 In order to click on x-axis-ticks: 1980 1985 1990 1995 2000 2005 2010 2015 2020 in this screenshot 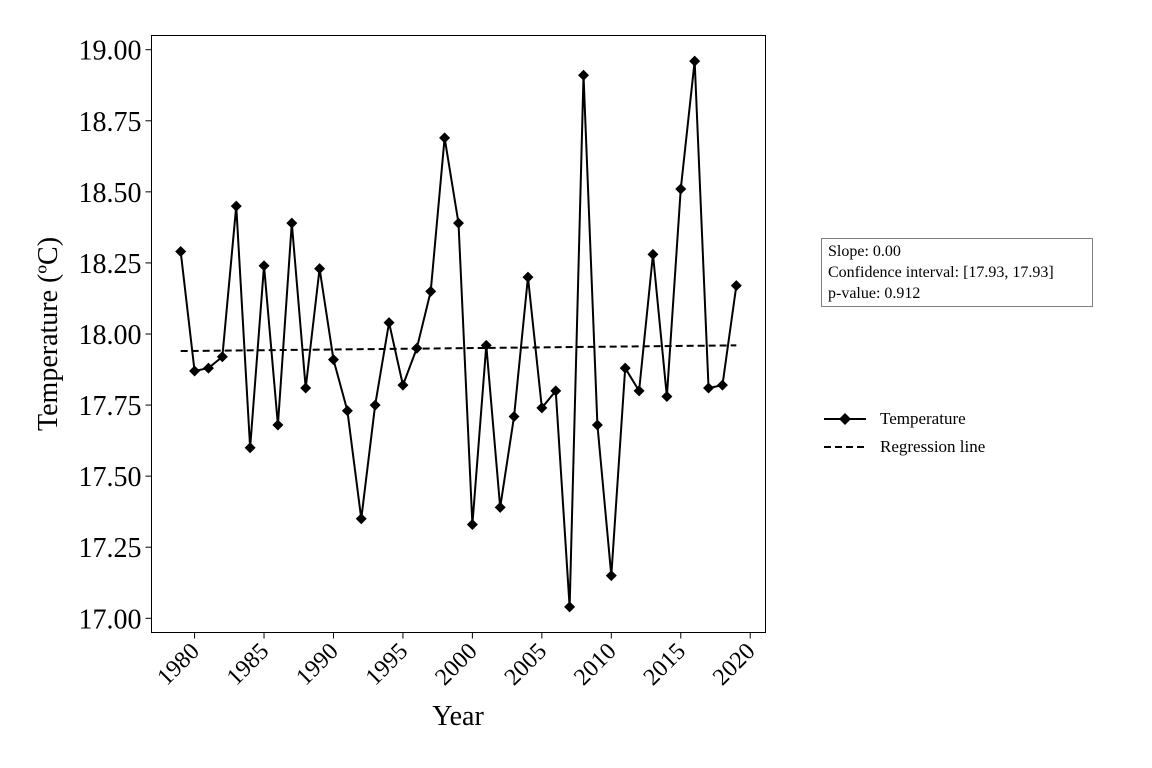, I will do `click(456, 661)`.